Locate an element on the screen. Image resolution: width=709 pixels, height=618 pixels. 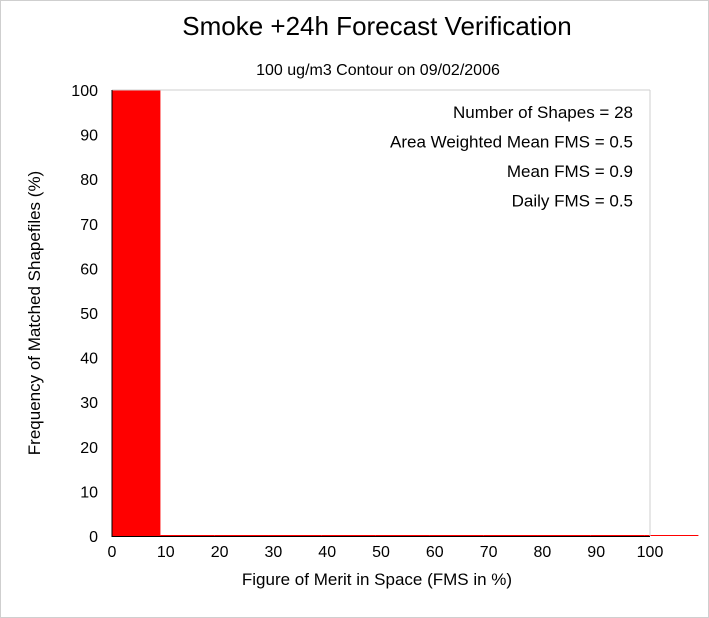
y-tick-label-1: 10 is located at coordinates (89, 492).